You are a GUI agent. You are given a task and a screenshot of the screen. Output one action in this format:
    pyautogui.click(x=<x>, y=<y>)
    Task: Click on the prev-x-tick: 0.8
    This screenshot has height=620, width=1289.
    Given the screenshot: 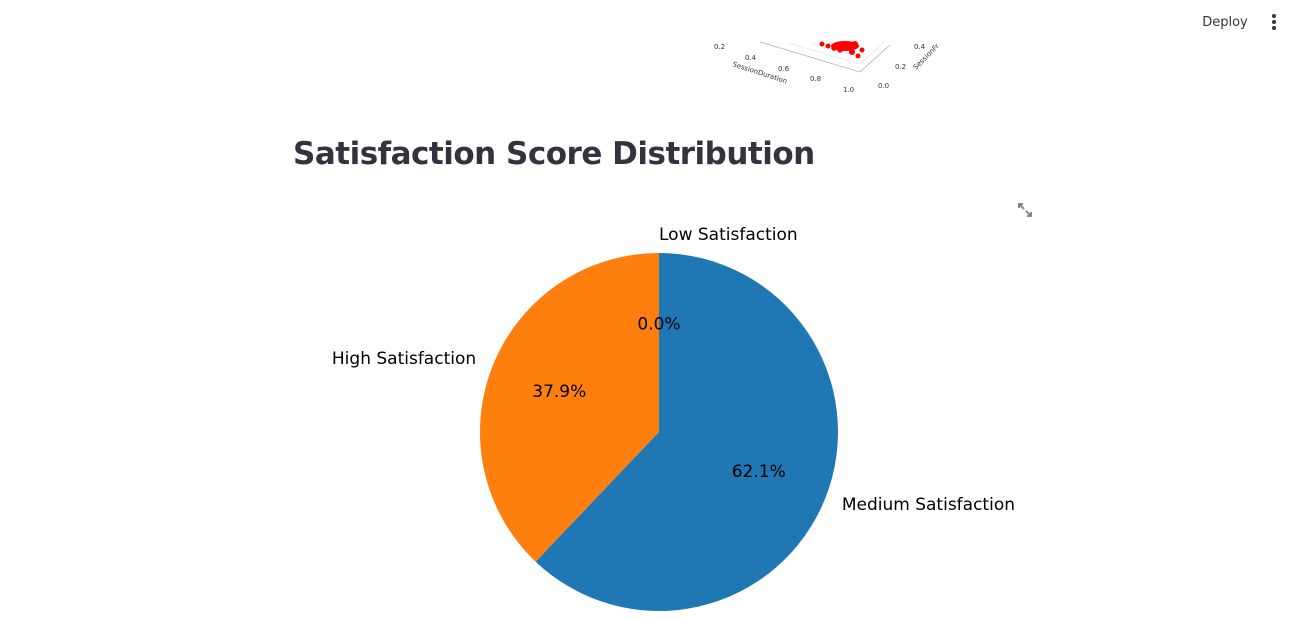 What is the action you would take?
    pyautogui.click(x=815, y=79)
    